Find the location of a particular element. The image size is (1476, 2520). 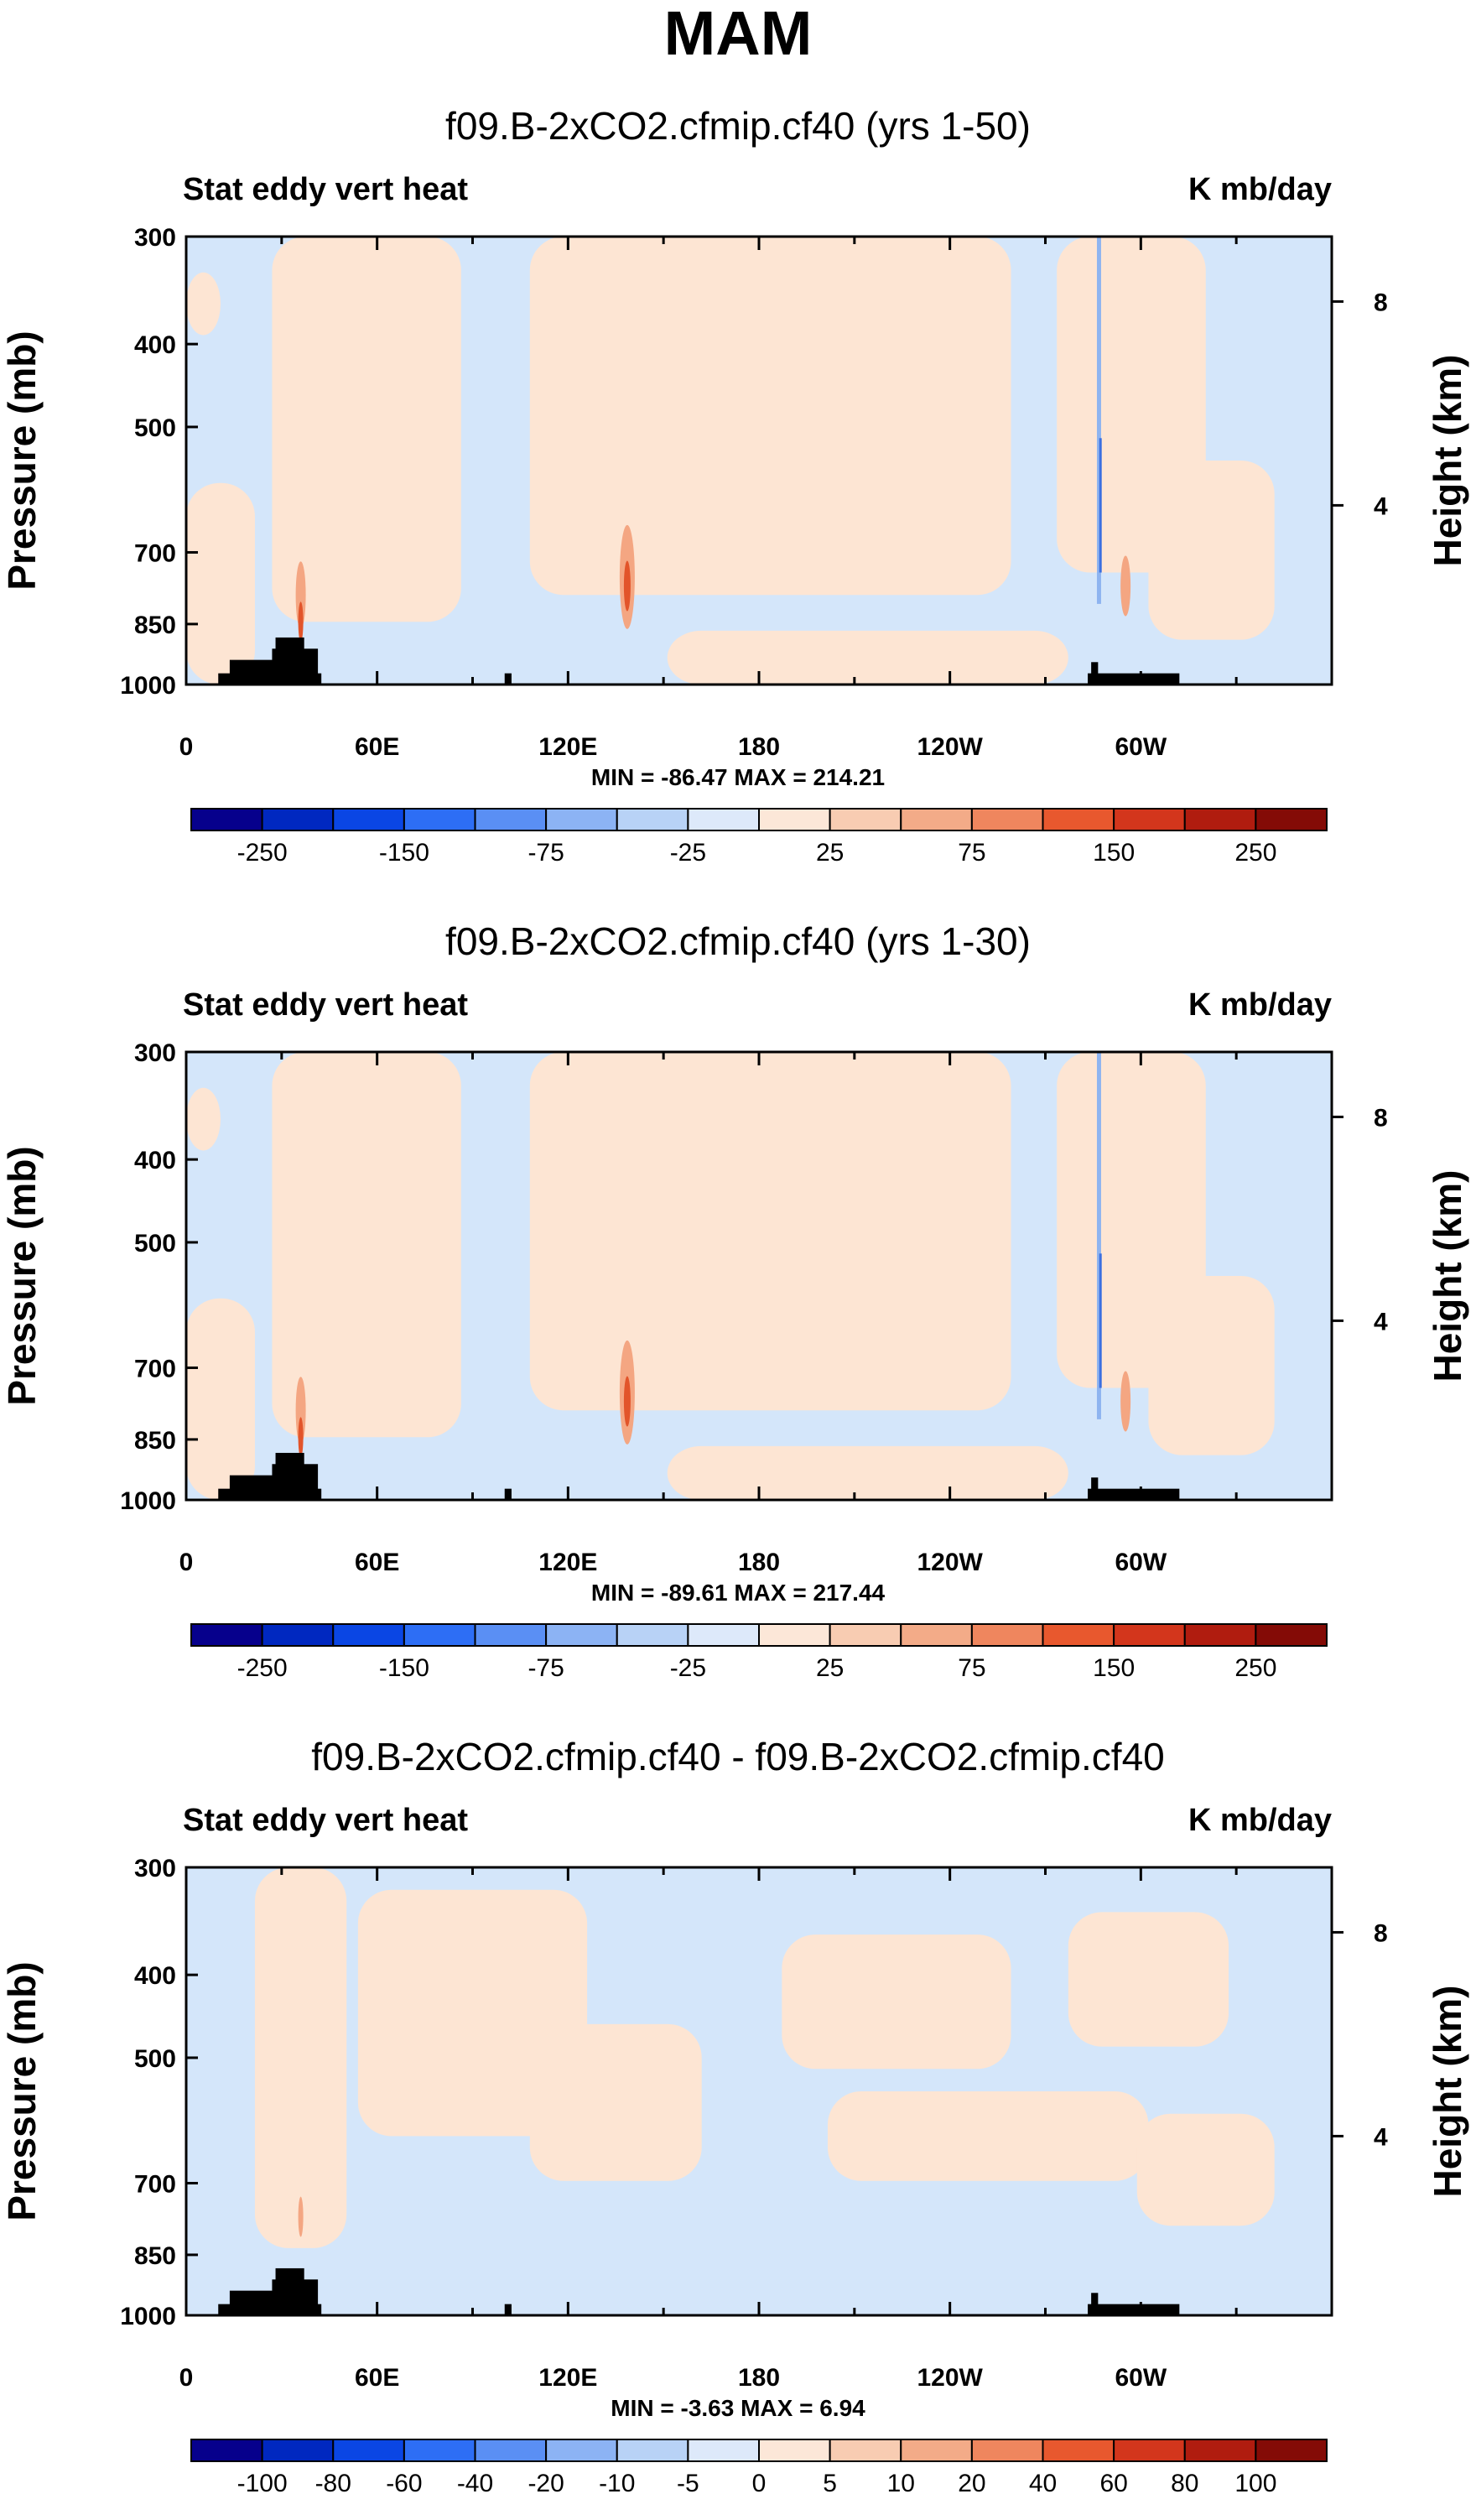

min-max-stats: MIN = -86.47 MAX = 214.21 is located at coordinates (738, 777).